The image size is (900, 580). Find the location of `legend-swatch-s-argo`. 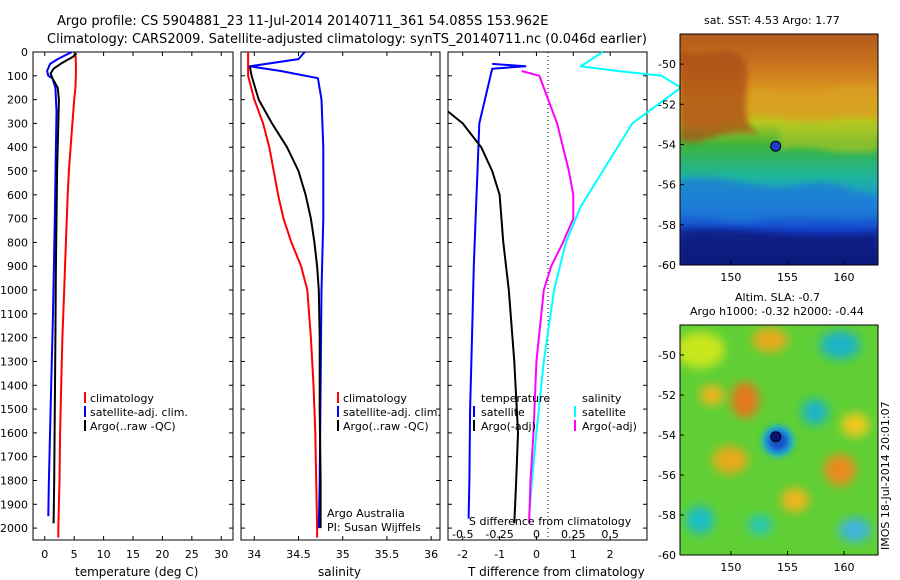

legend-swatch-s-argo is located at coordinates (575, 425).